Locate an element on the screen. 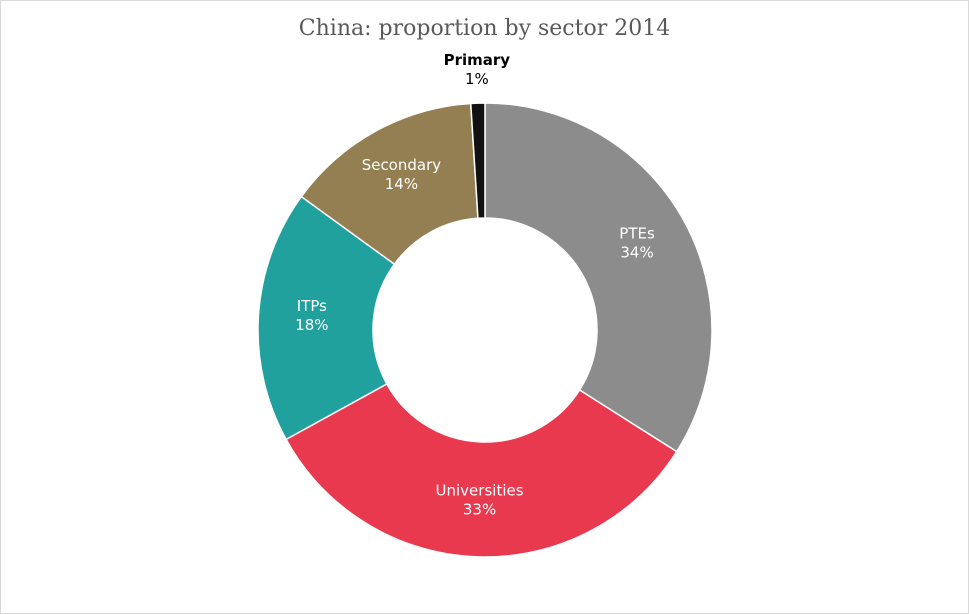 The width and height of the screenshot is (969, 614). slice-primary is located at coordinates (477, 161).